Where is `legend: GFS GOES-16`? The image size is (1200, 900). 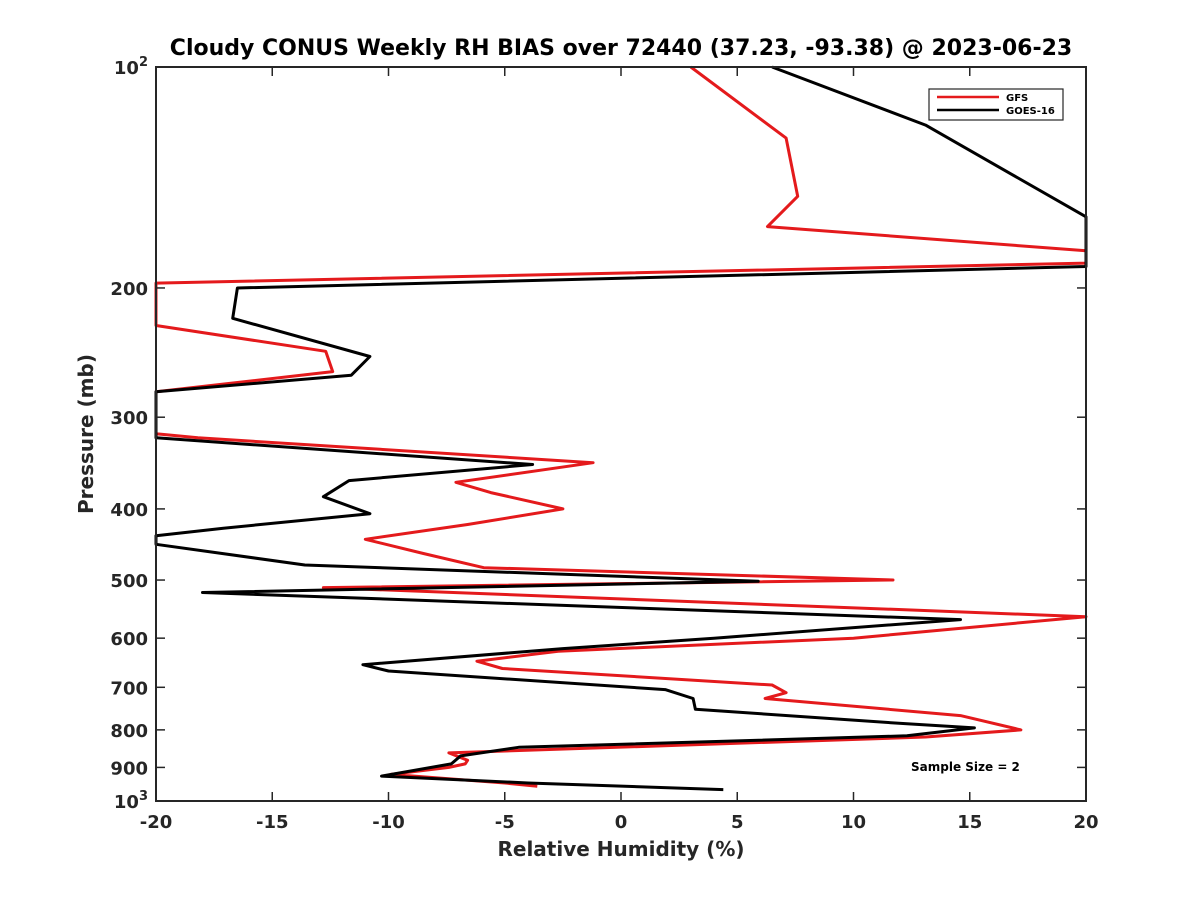 legend: GFS GOES-16 is located at coordinates (996, 104).